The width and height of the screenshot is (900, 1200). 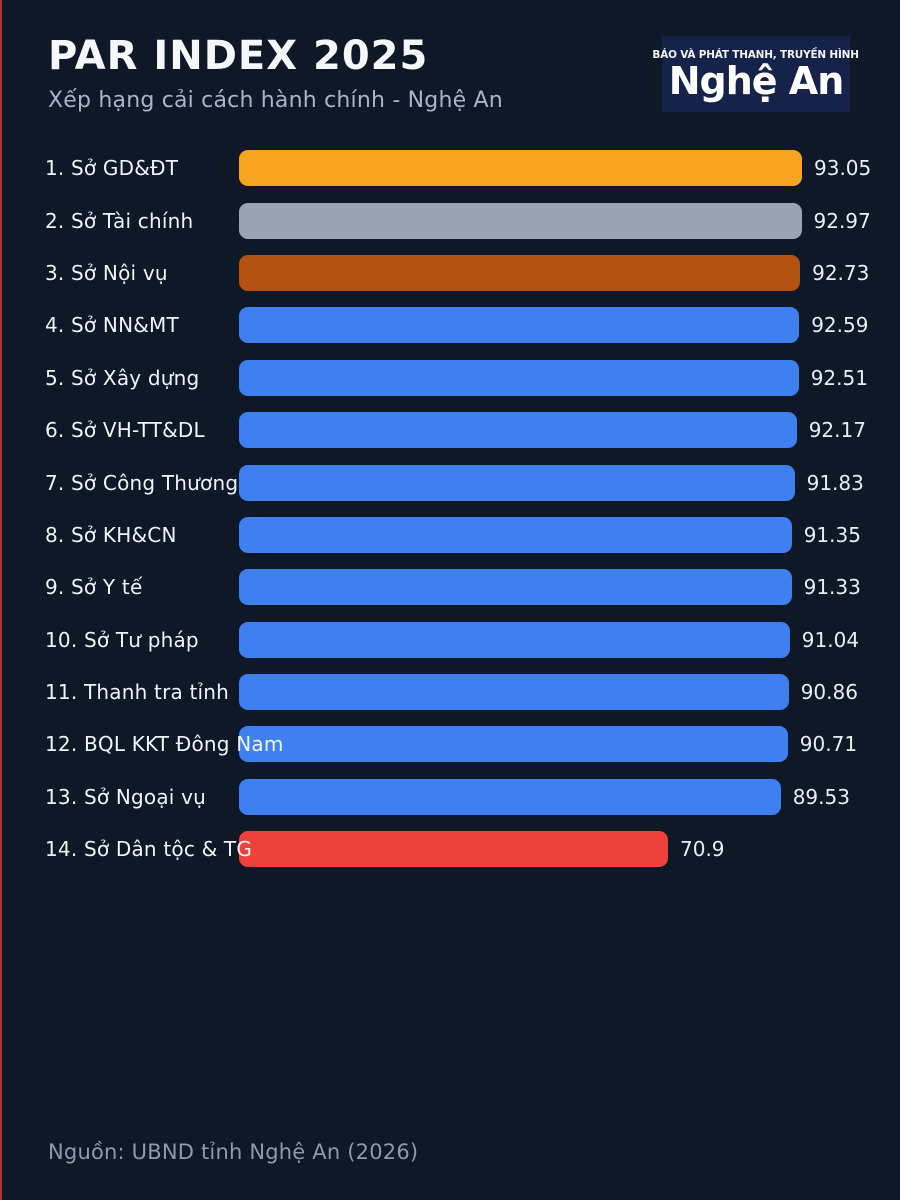 I want to click on source-note: Nguồn: UBND tỉnh Nghệ An (2026), so click(x=233, y=1152).